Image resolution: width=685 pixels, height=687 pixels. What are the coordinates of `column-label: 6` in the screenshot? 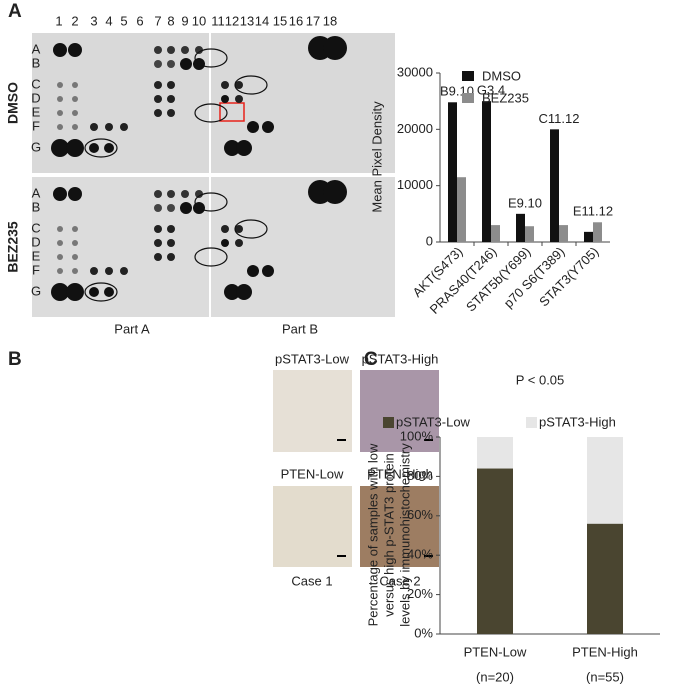 It's located at (139, 20).